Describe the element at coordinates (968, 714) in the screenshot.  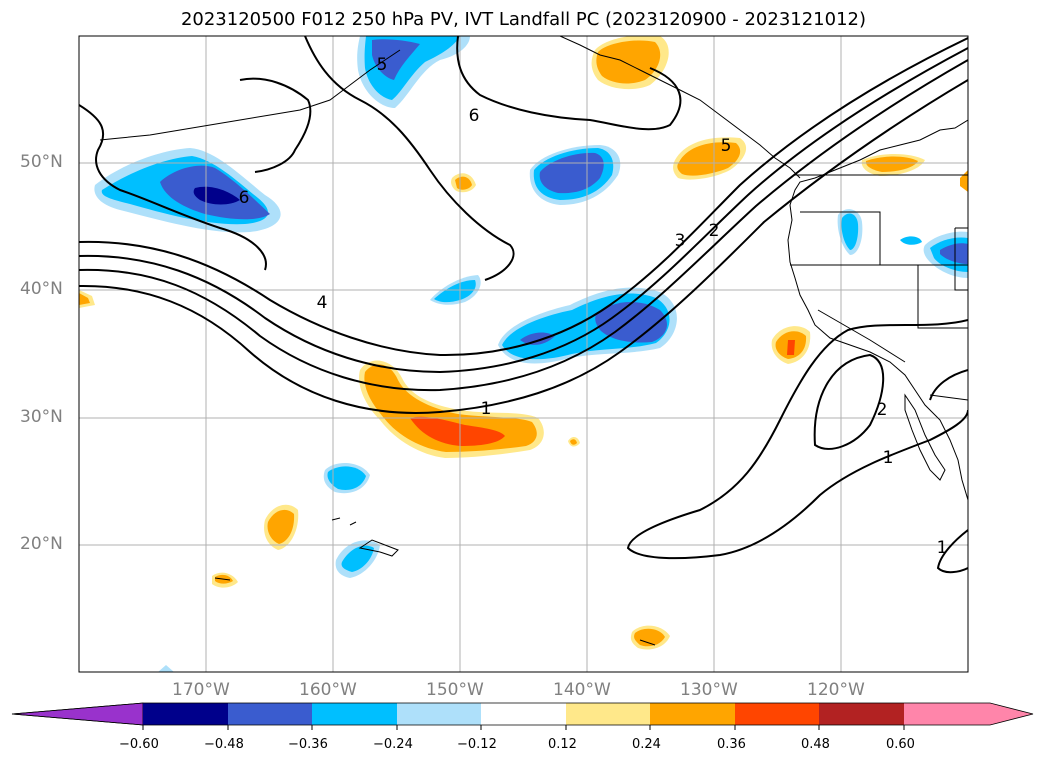
I see `colorbar-extend-high` at that location.